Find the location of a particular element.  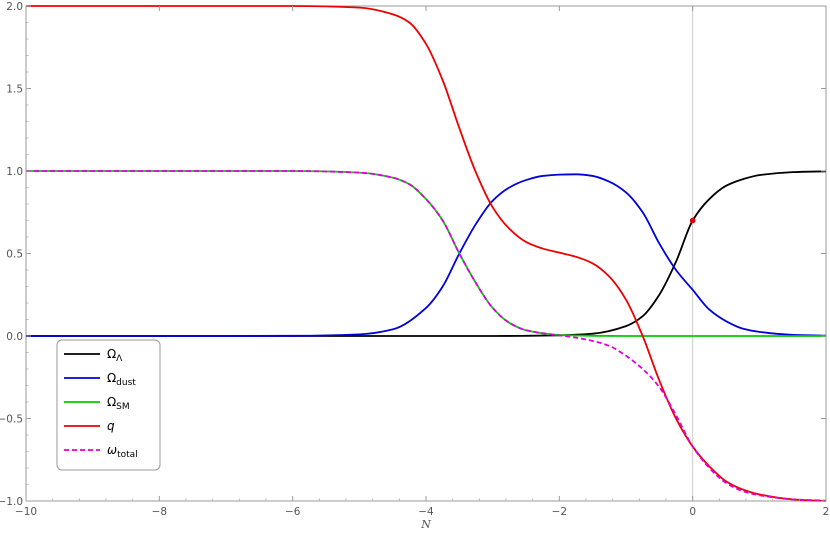

x-tick-label: 0 is located at coordinates (692, 512).